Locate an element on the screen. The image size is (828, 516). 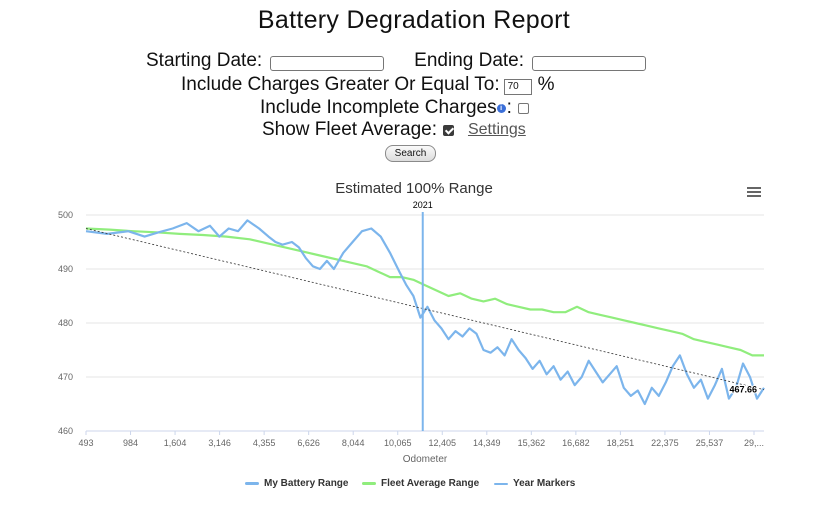
x-tick-label: 984 is located at coordinates (130, 443).